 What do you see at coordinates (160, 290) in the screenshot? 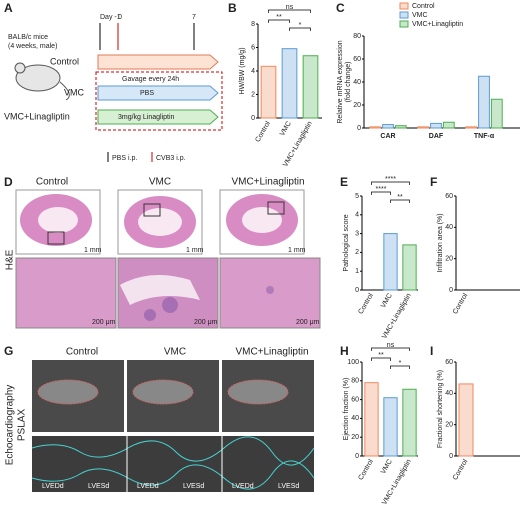
I see `tissue-gap` at bounding box center [160, 290].